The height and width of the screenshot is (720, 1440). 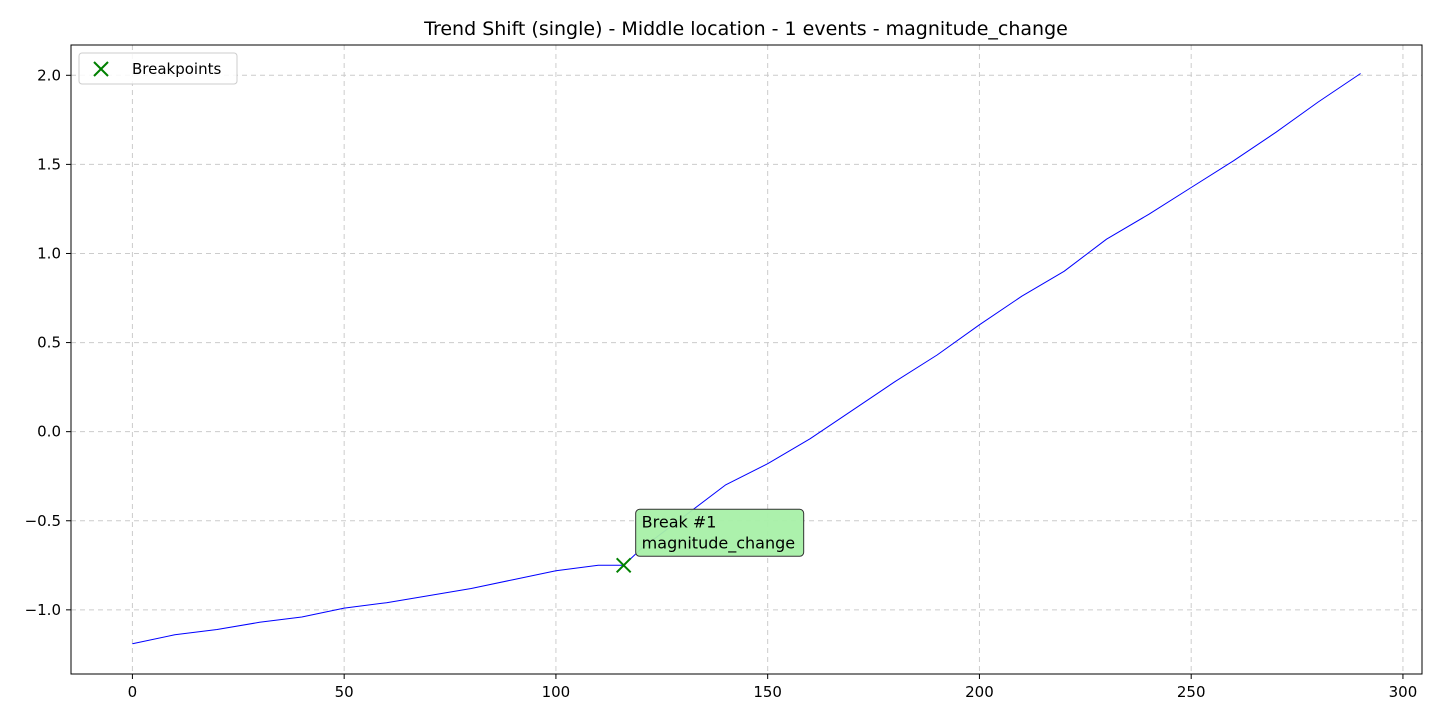 I want to click on annotation-line-1: Break #1, so click(x=679, y=521).